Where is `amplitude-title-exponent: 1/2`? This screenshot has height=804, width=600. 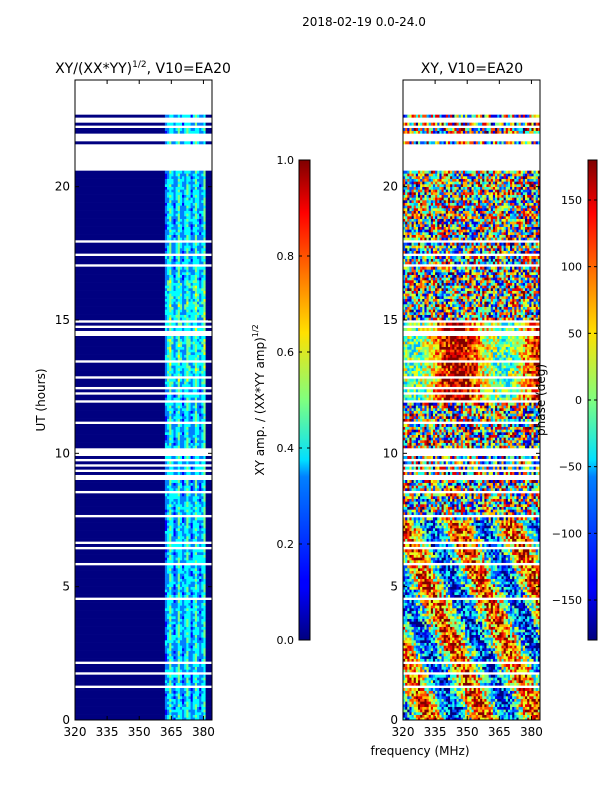
amplitude-title-exponent: 1/2 is located at coordinates (139, 65).